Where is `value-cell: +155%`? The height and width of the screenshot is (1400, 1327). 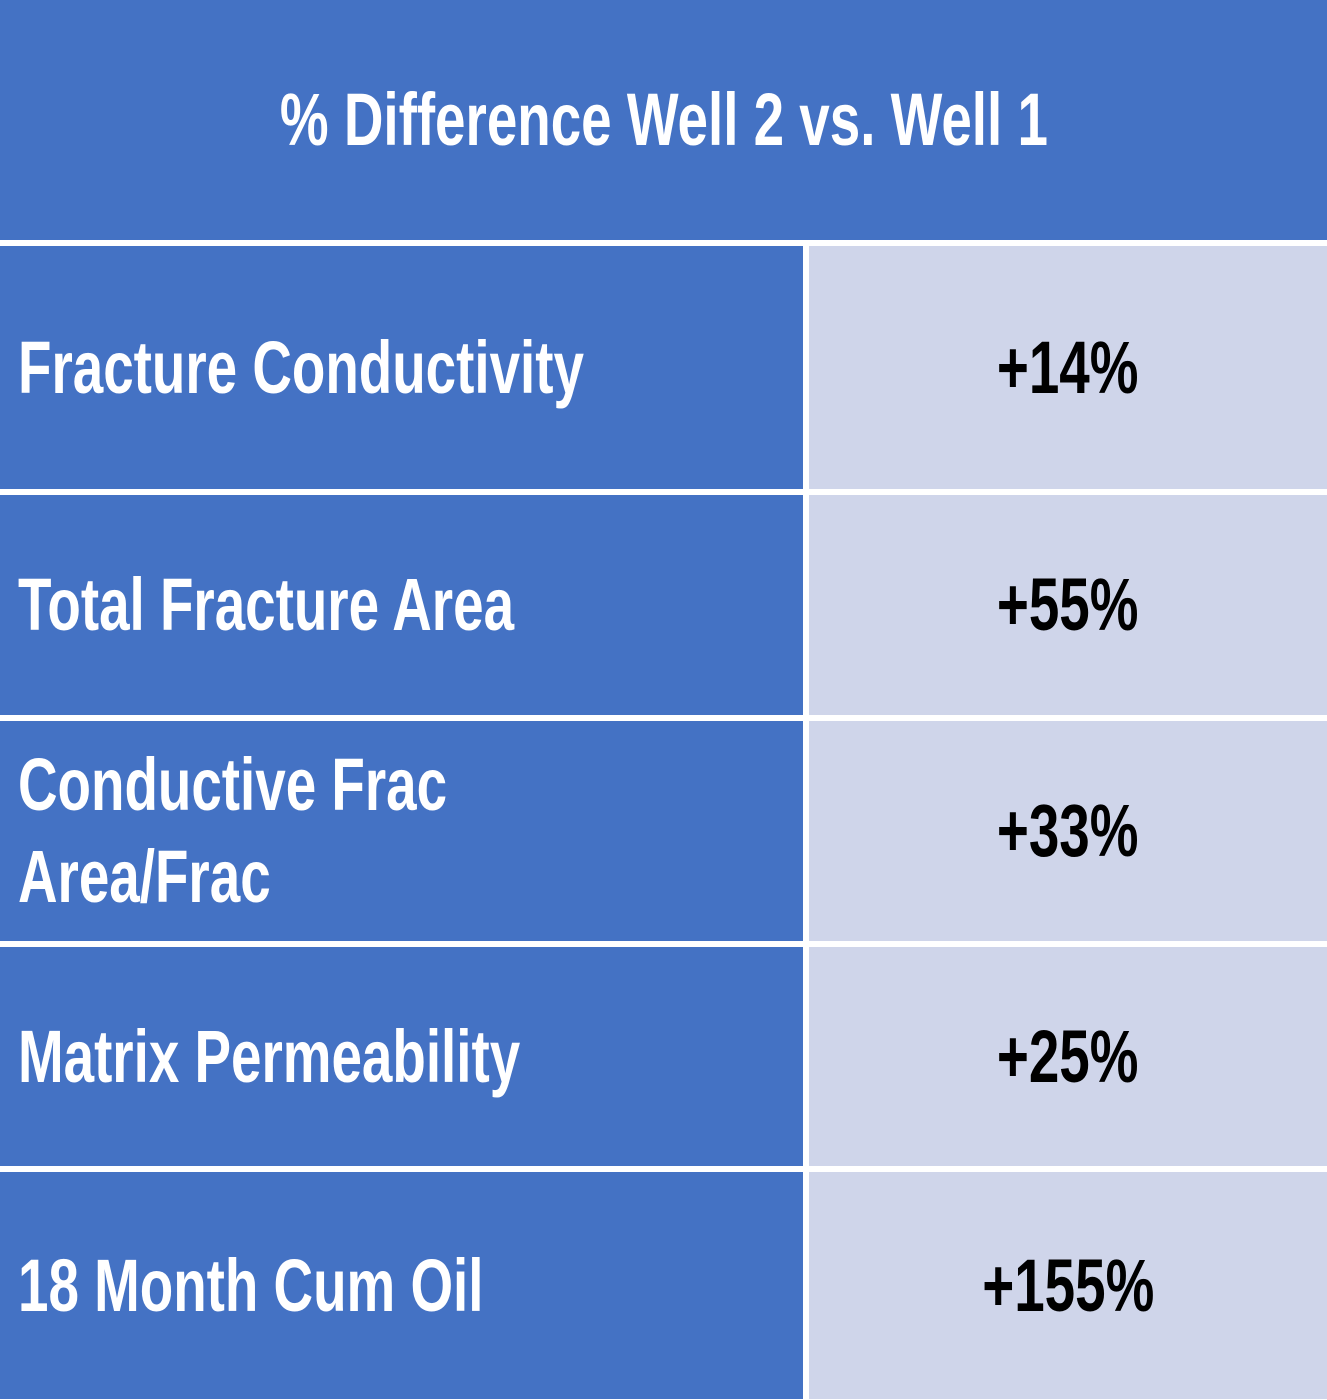
value-cell: +155% is located at coordinates (1068, 1285).